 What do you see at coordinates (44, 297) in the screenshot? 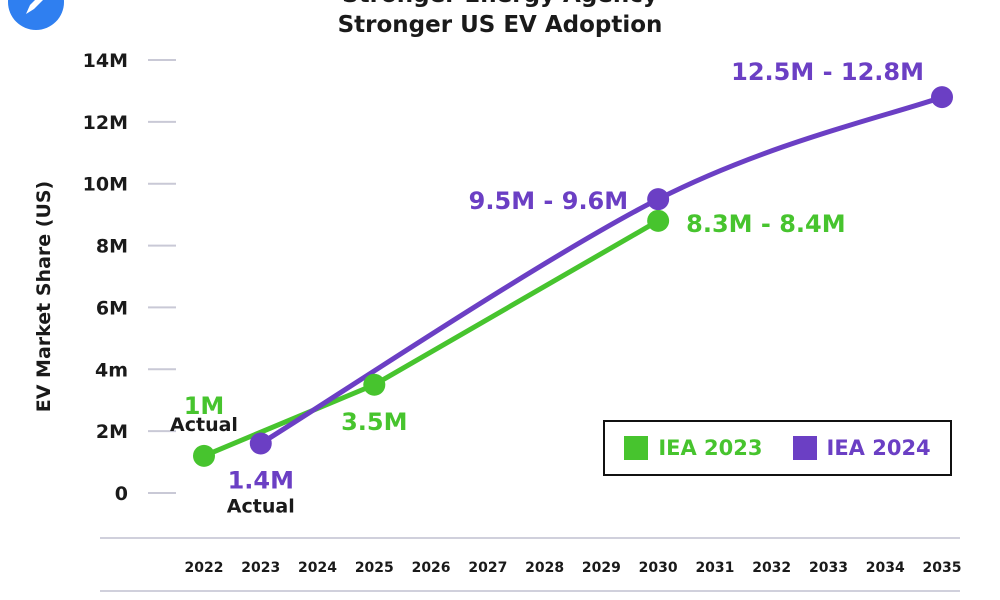
I see `y-axis-label: EV Market Share (US)` at bounding box center [44, 297].